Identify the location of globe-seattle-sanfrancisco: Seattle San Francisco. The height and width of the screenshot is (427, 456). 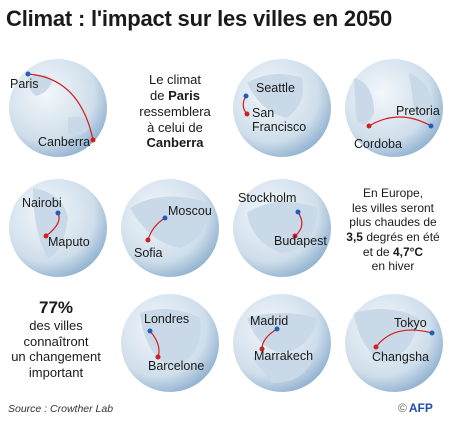
(282, 108).